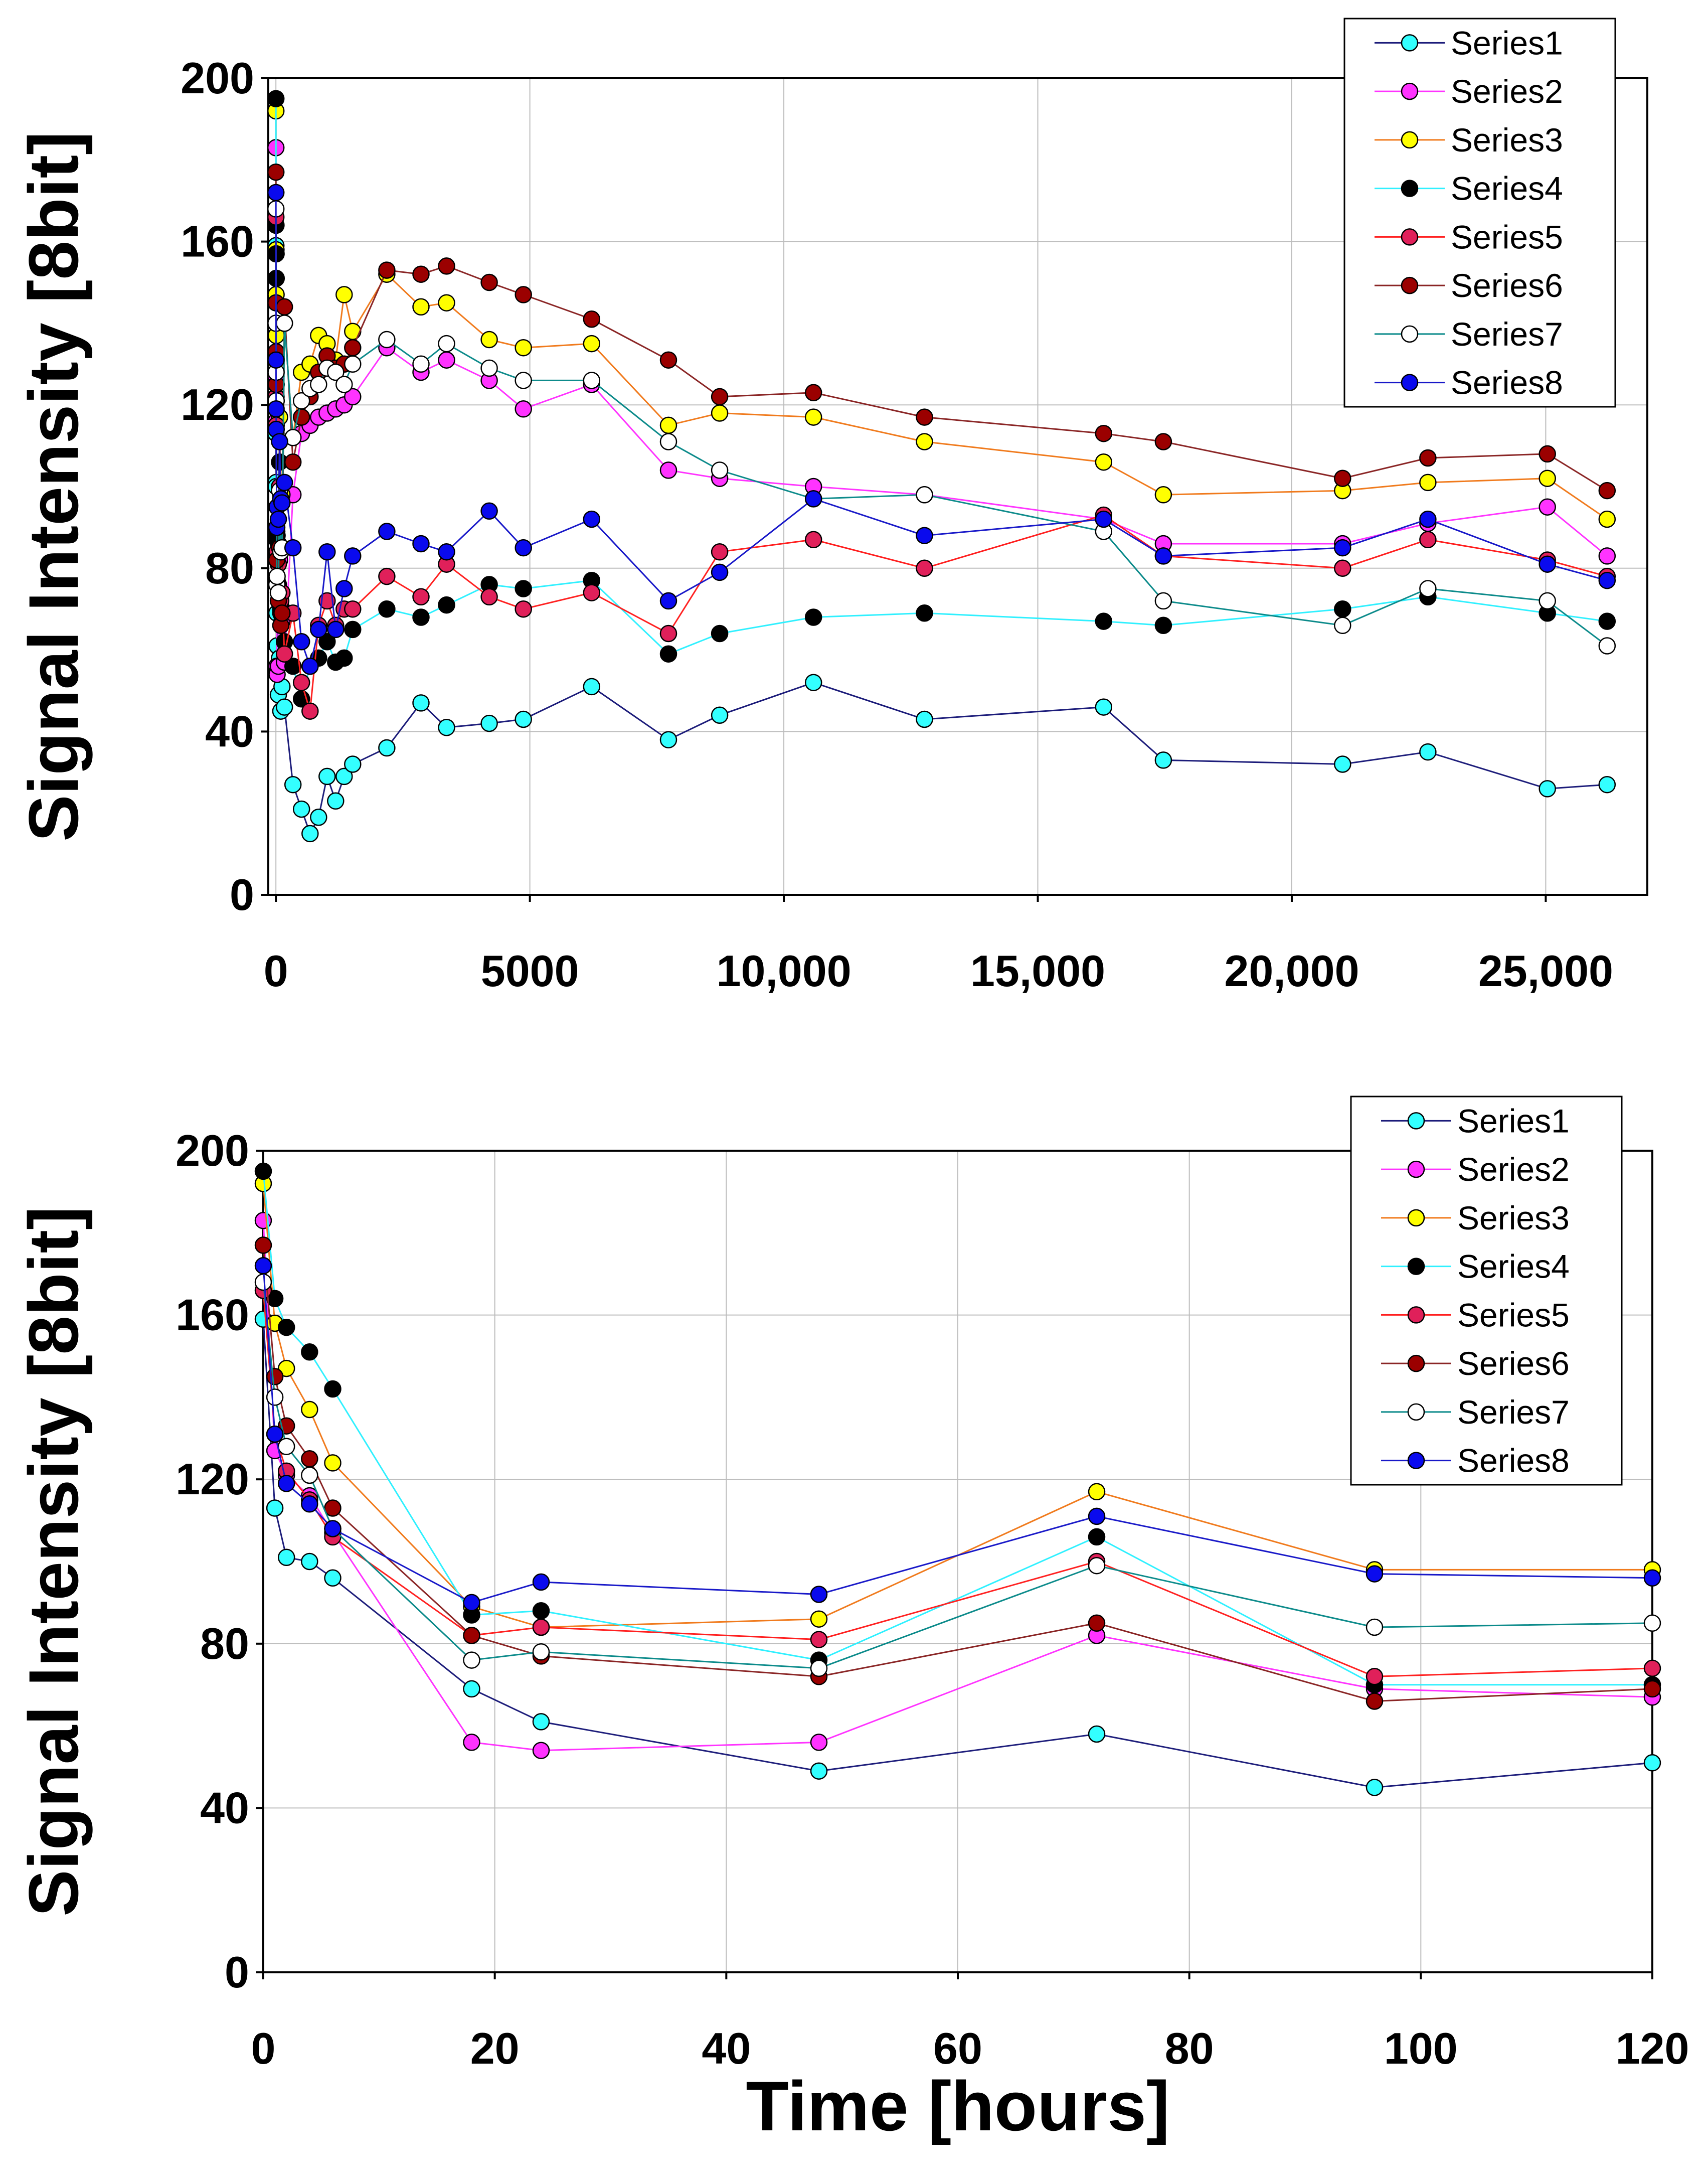 This screenshot has height=2183, width=1708. Describe the element at coordinates (53, 486) in the screenshot. I see `y-axis-label: Signal Intensity [8bit]` at that location.